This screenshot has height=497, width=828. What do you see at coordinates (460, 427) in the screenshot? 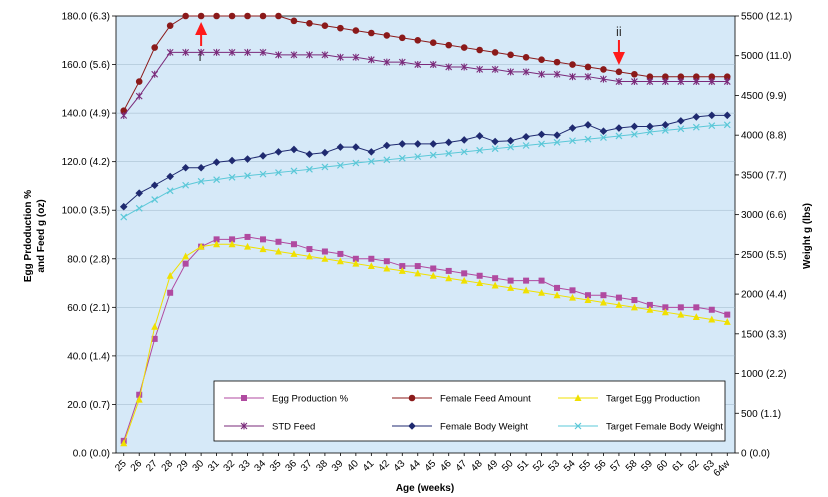
I see `legend-item-female-body-weight: Female Body Weight` at bounding box center [460, 427].